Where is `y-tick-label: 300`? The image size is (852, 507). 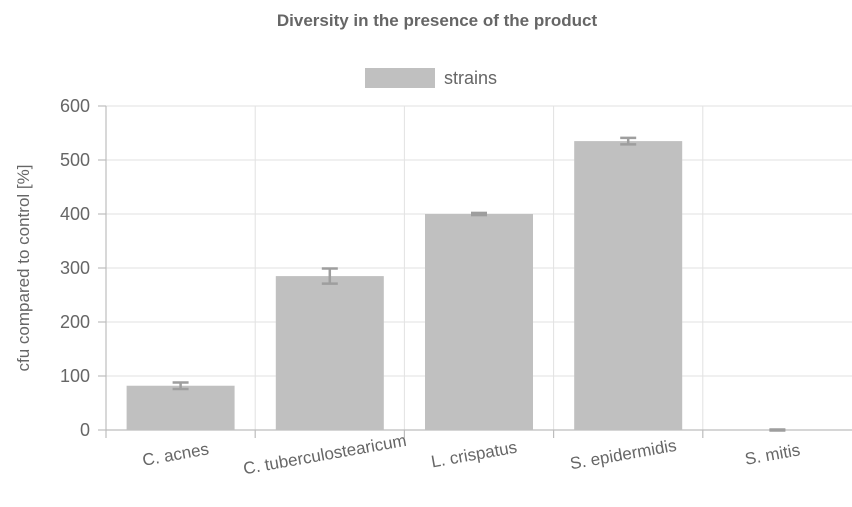 y-tick-label: 300 is located at coordinates (75, 268).